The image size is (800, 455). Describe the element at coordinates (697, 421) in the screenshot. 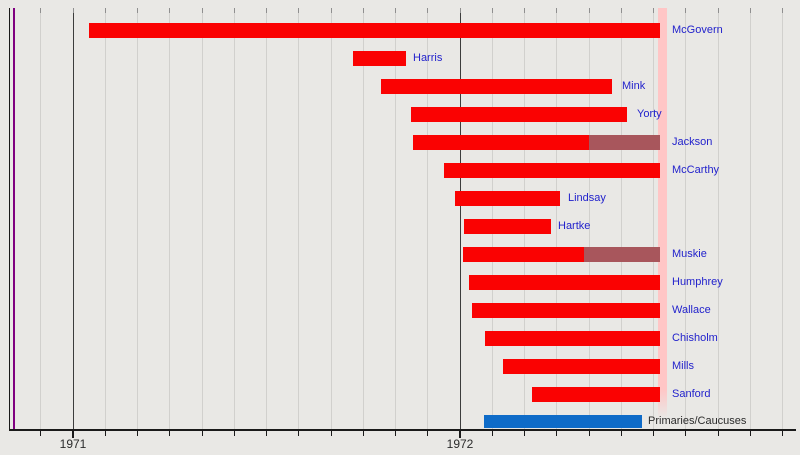

I see `label-primaries-caucuses: Primaries/Caucuses` at that location.